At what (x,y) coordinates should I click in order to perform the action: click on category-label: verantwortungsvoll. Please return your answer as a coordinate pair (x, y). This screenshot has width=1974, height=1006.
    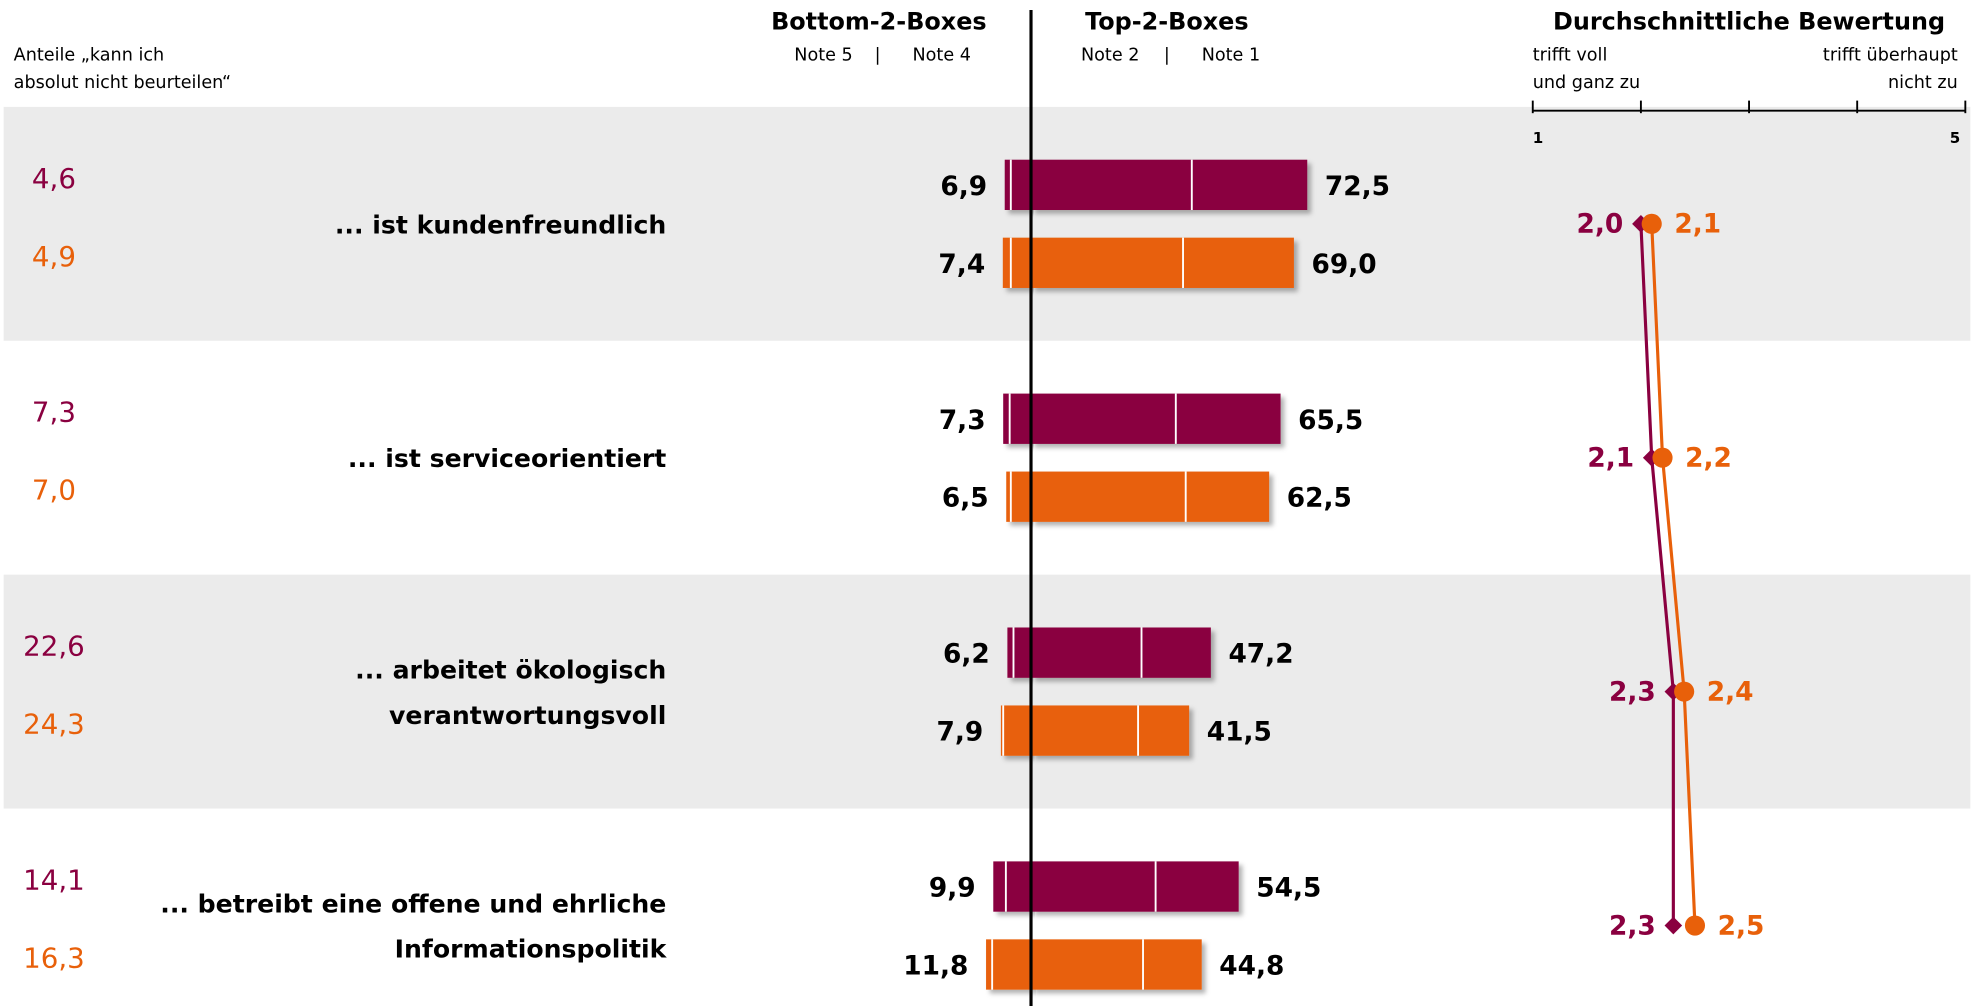
    Looking at the image, I should click on (527, 715).